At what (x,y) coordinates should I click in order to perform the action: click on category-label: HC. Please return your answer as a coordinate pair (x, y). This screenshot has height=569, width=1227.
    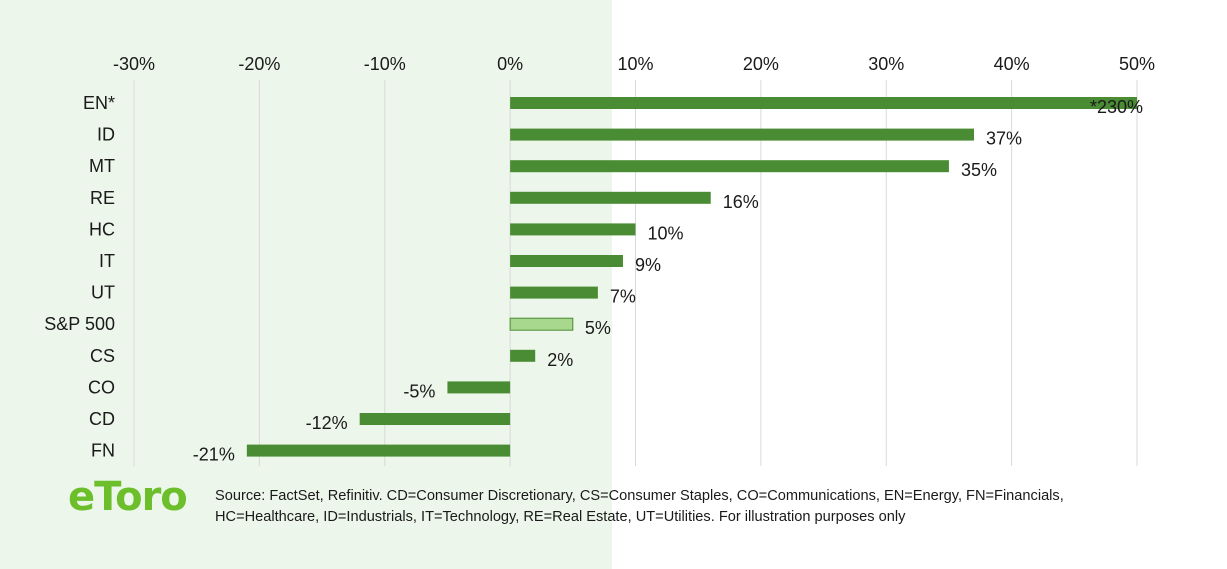
    Looking at the image, I should click on (102, 229).